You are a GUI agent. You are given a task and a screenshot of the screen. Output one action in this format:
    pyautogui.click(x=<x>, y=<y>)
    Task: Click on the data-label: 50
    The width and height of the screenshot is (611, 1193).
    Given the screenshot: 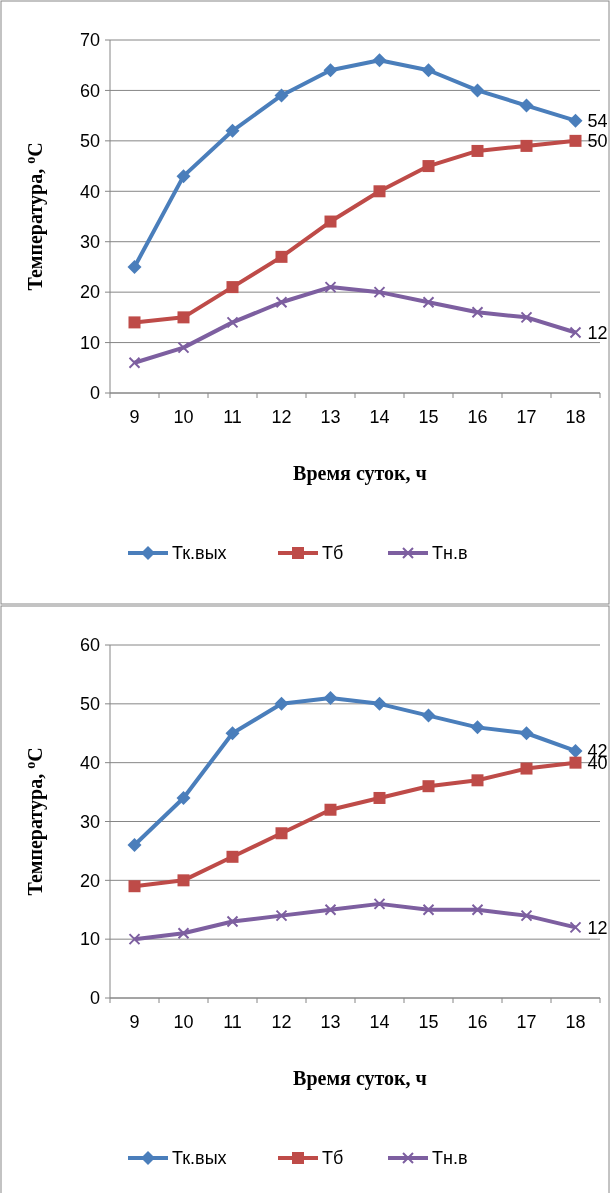 What is the action you would take?
    pyautogui.click(x=597, y=141)
    